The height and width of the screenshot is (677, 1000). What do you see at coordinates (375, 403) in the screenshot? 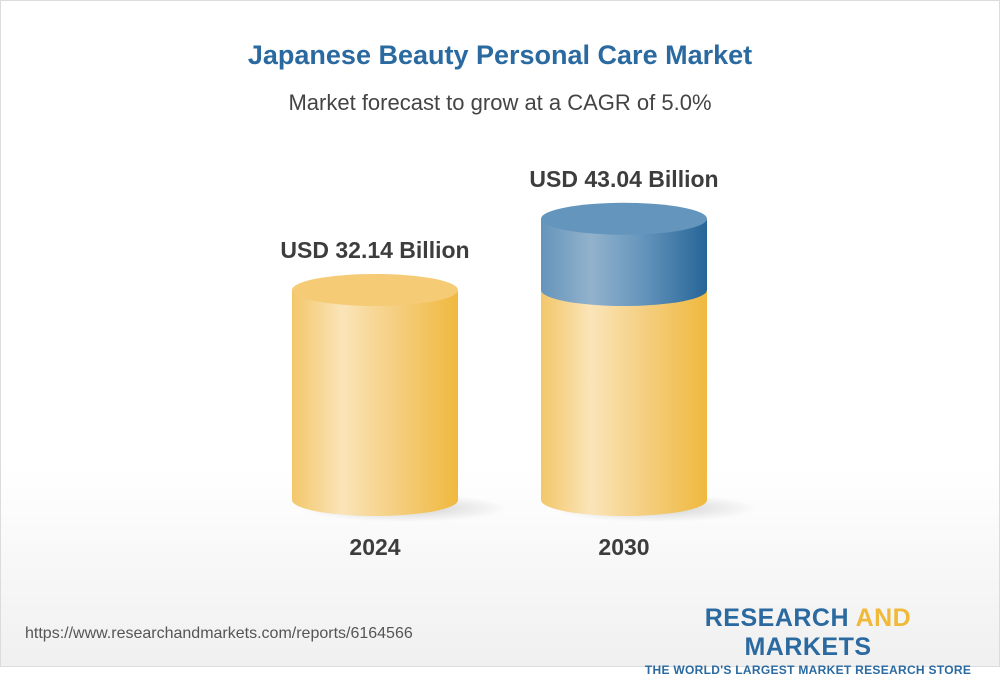
I see `bar-2024-base` at bounding box center [375, 403].